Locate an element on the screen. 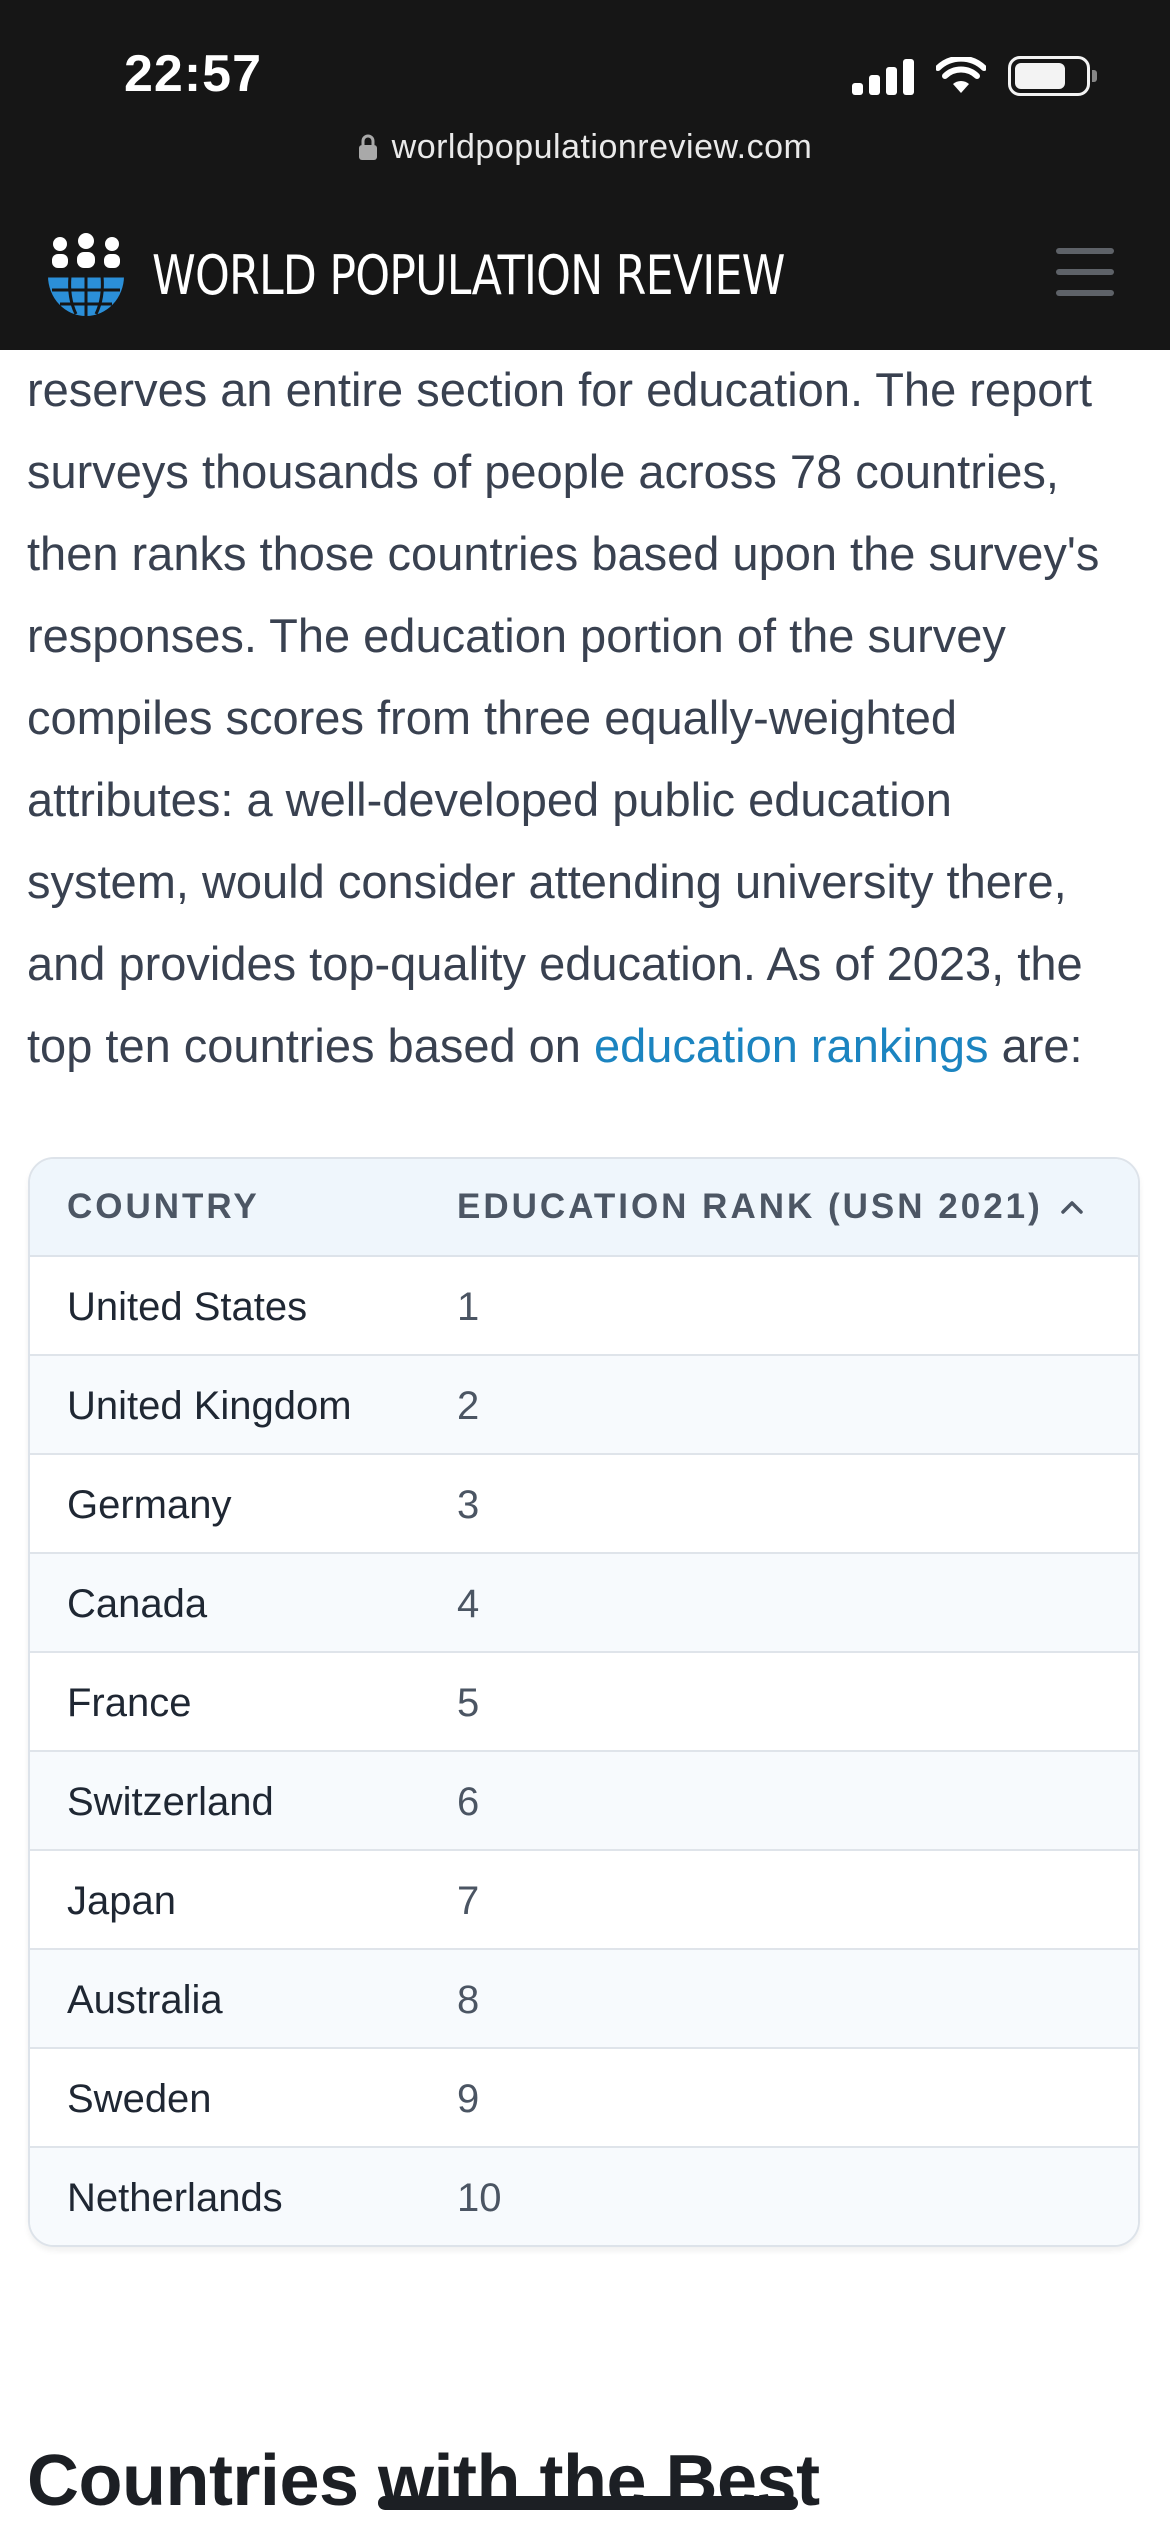 The height and width of the screenshot is (2532, 1170). site-header: WORLD POPULATION REVIEW is located at coordinates (585, 282).